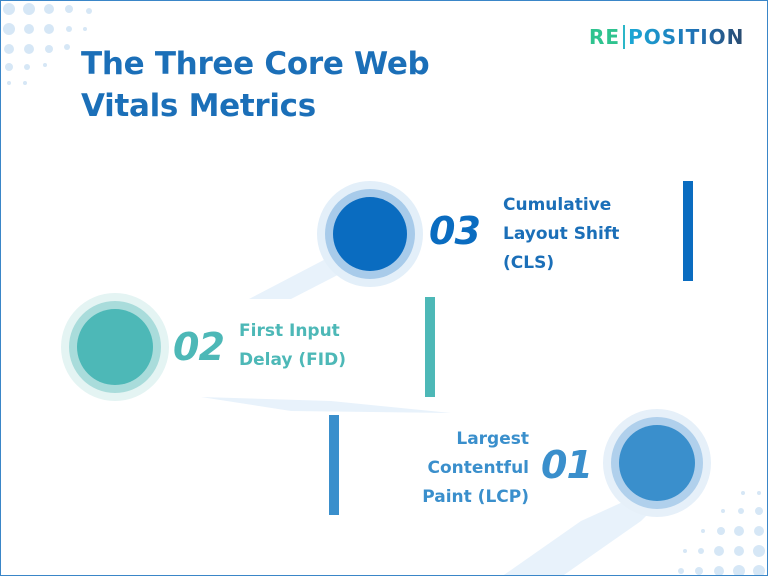 The image size is (768, 576). I want to click on metric-label: Largest Contentful Paint (LCP), so click(463, 468).